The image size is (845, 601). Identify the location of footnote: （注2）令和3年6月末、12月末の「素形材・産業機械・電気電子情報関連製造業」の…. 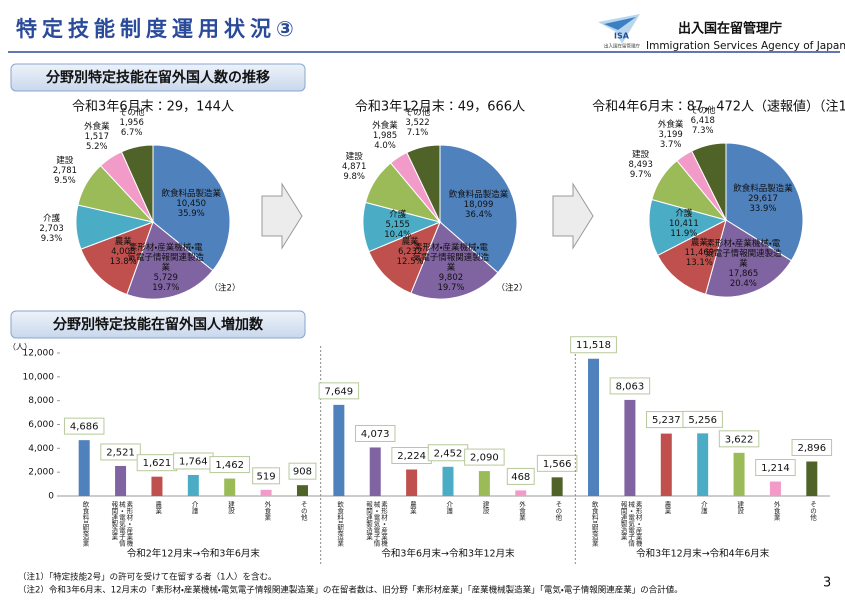
(350, 590).